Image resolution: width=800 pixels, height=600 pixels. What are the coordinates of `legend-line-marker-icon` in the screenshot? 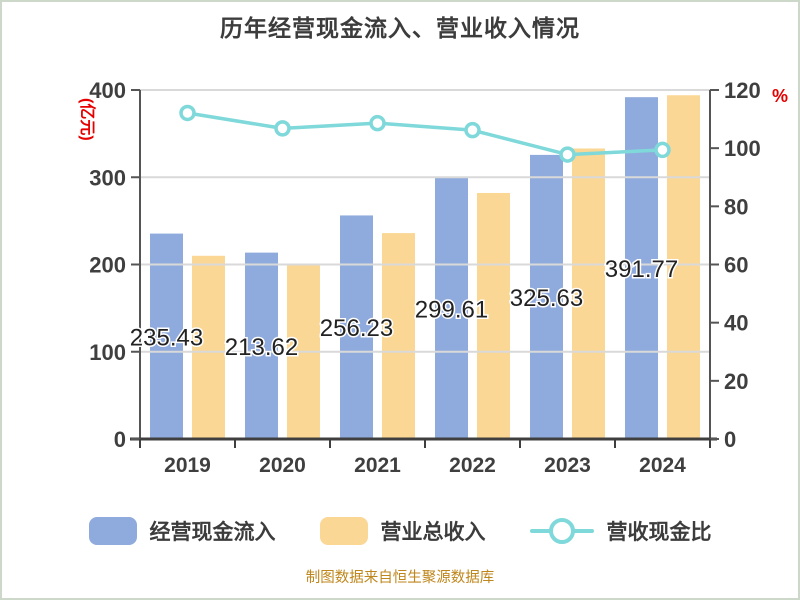 It's located at (561, 531).